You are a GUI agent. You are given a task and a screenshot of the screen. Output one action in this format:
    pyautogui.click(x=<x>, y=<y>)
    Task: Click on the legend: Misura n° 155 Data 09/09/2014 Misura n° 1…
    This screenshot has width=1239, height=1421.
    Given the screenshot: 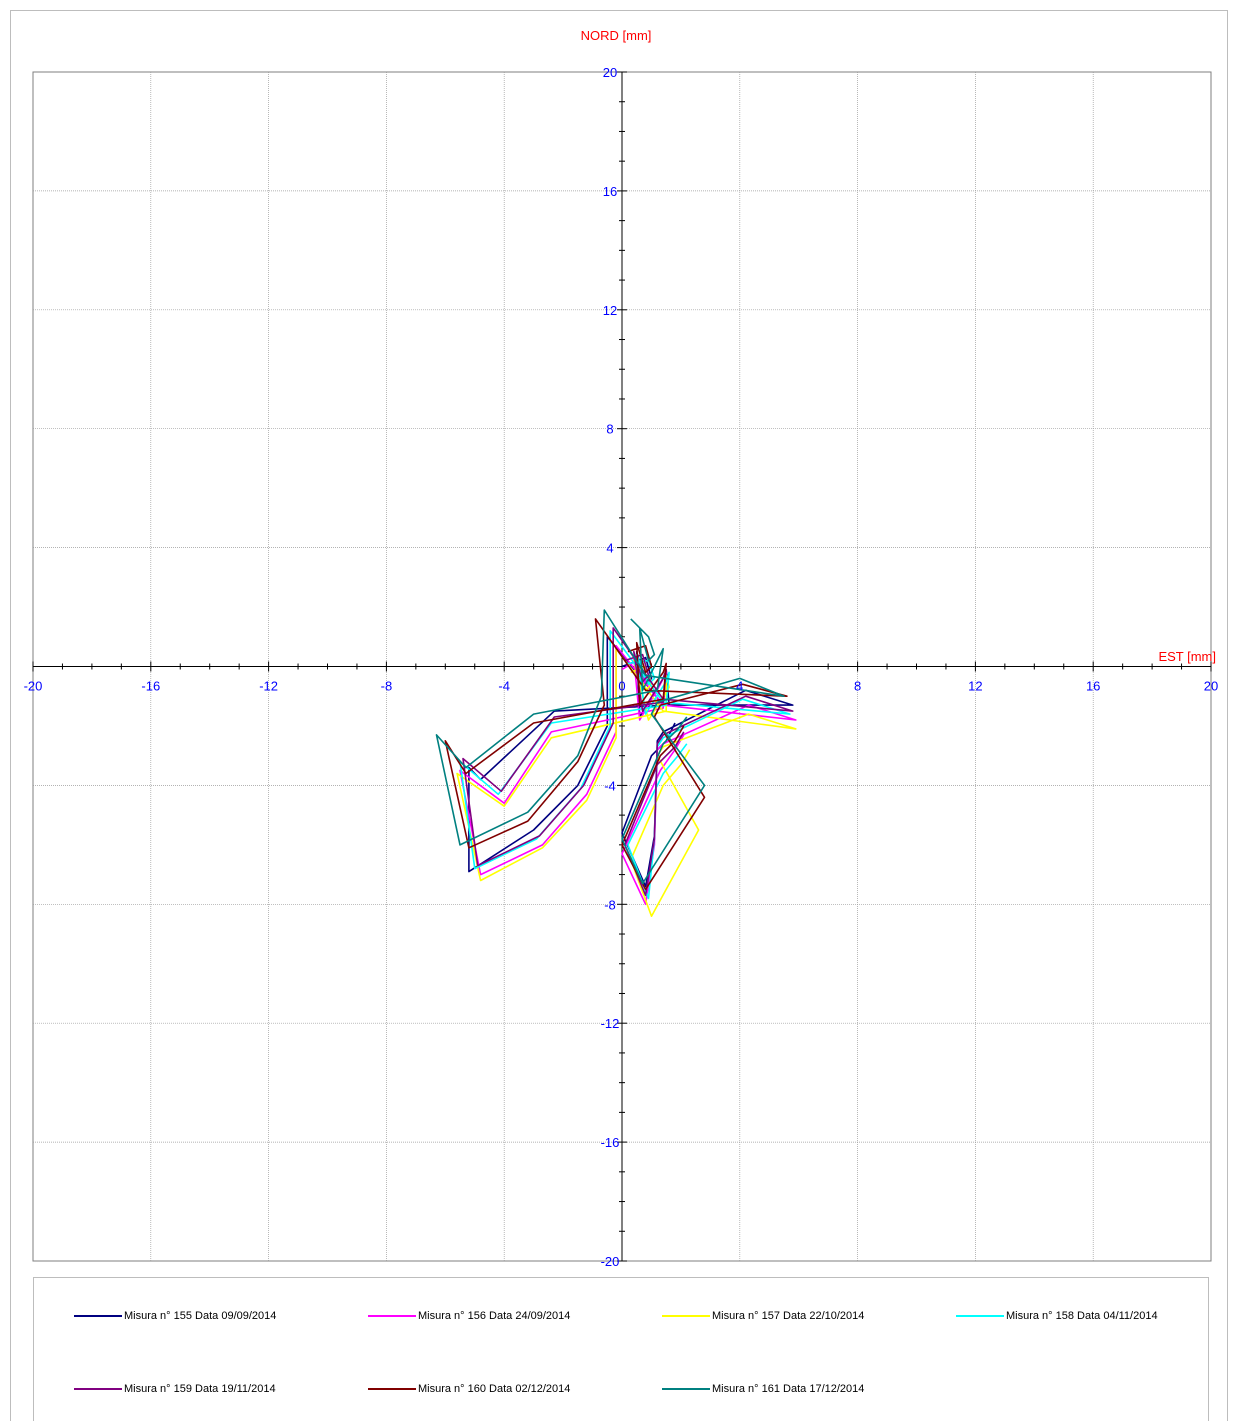 What is the action you would take?
    pyautogui.click(x=621, y=1349)
    